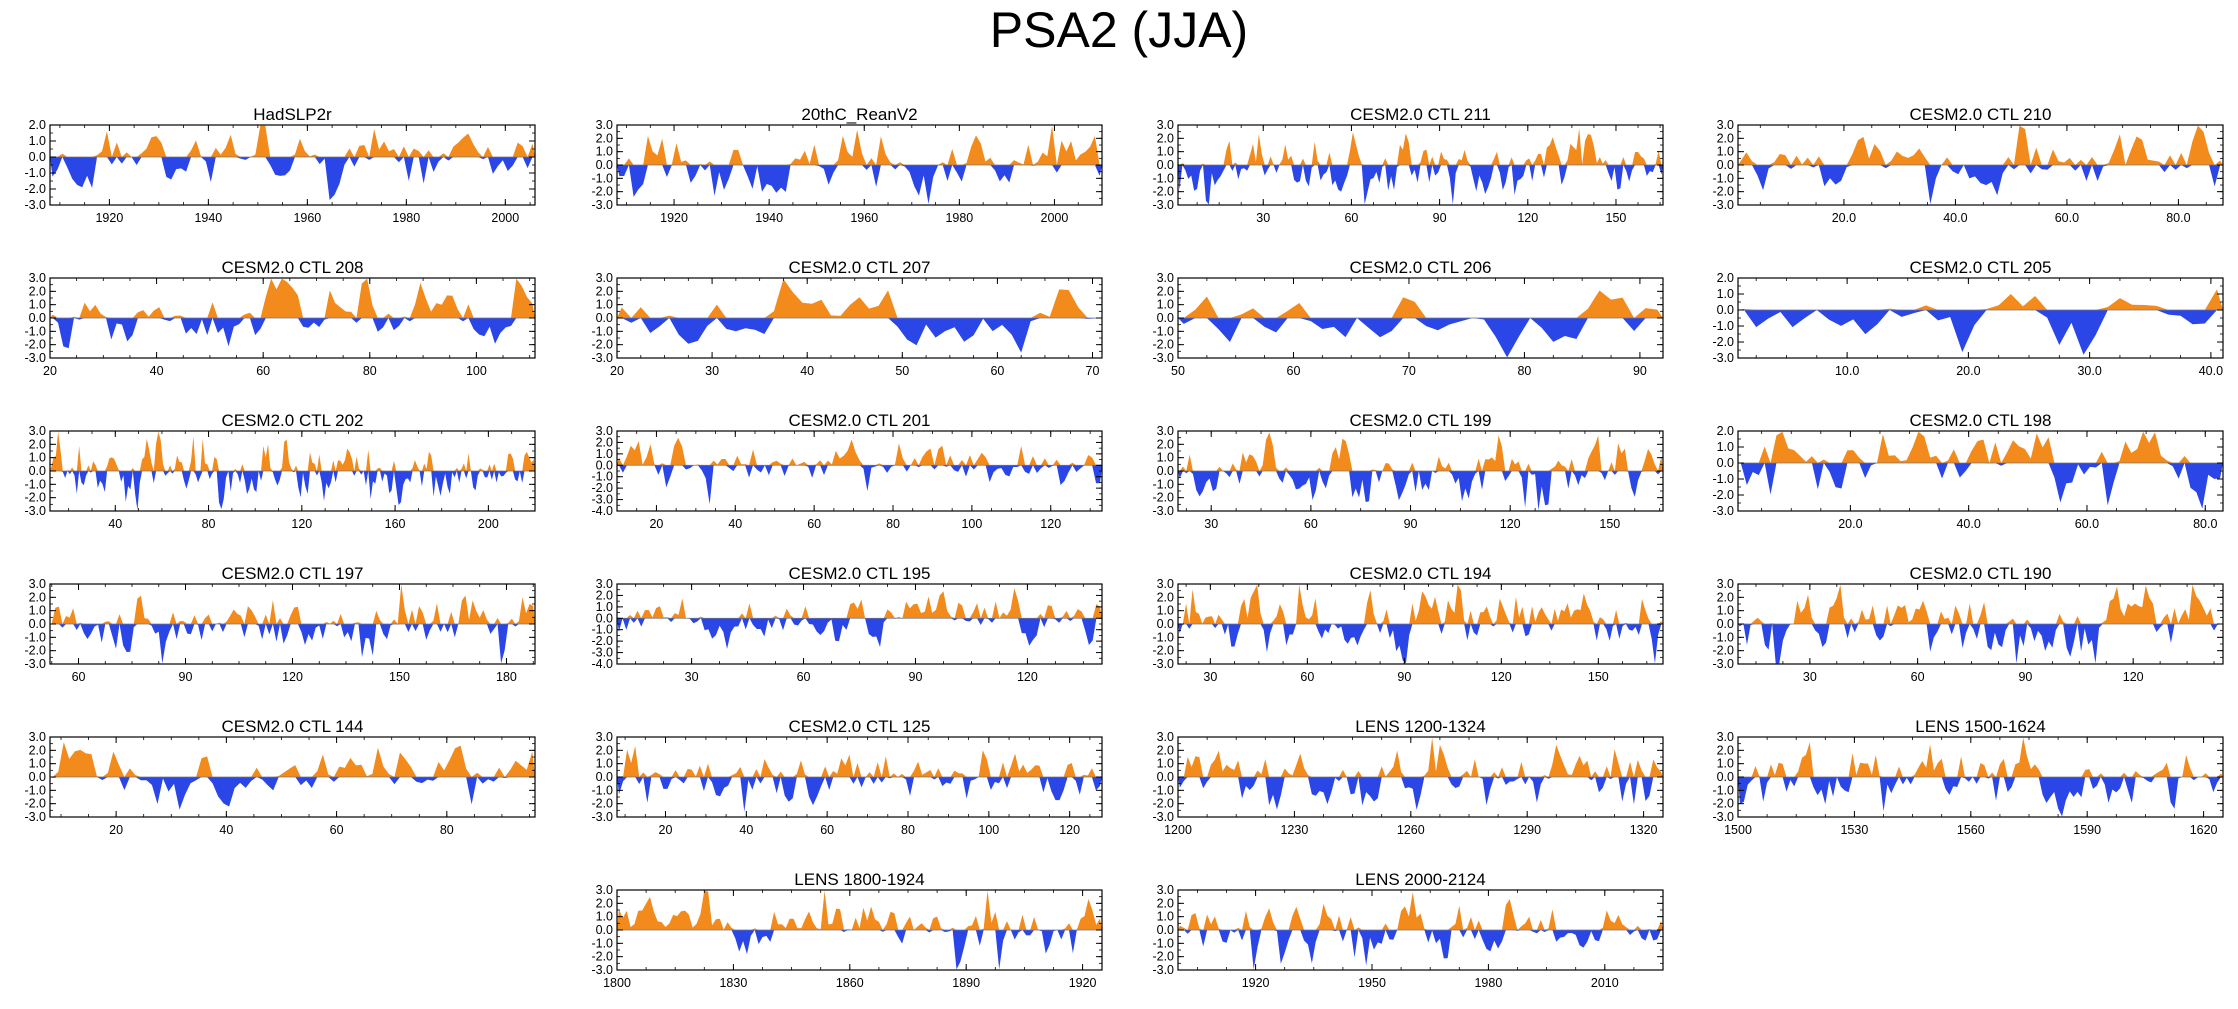 Image resolution: width=2238 pixels, height=1009 pixels. What do you see at coordinates (292, 165) in the screenshot?
I see `plot-frame` at bounding box center [292, 165].